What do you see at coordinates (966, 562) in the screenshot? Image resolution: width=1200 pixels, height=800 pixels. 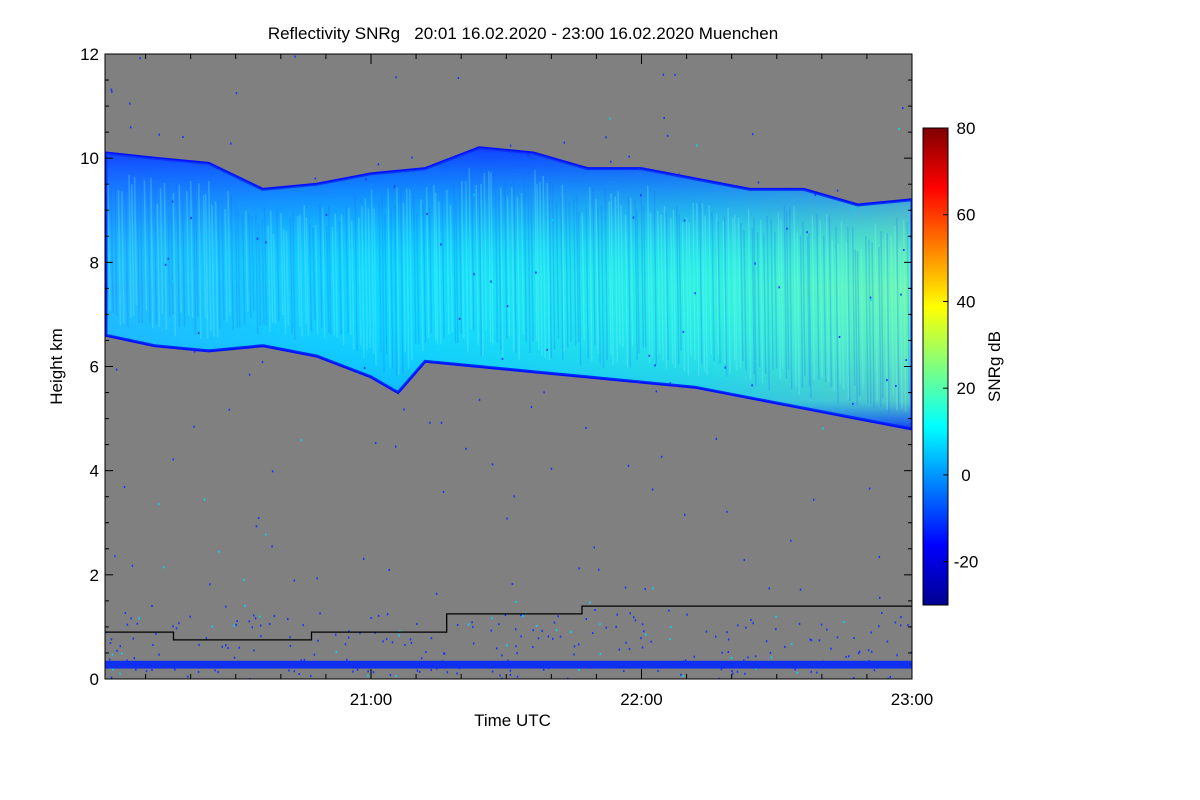 I see `colorbar-tick-label: -20` at bounding box center [966, 562].